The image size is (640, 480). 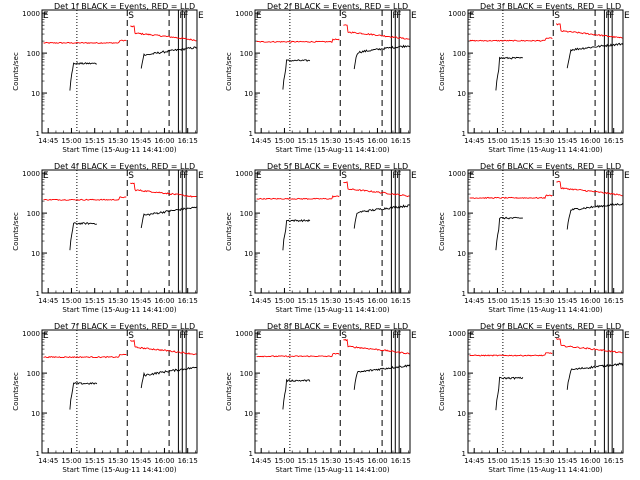 I want to click on x-tick-label: 16:00, so click(x=377, y=301).